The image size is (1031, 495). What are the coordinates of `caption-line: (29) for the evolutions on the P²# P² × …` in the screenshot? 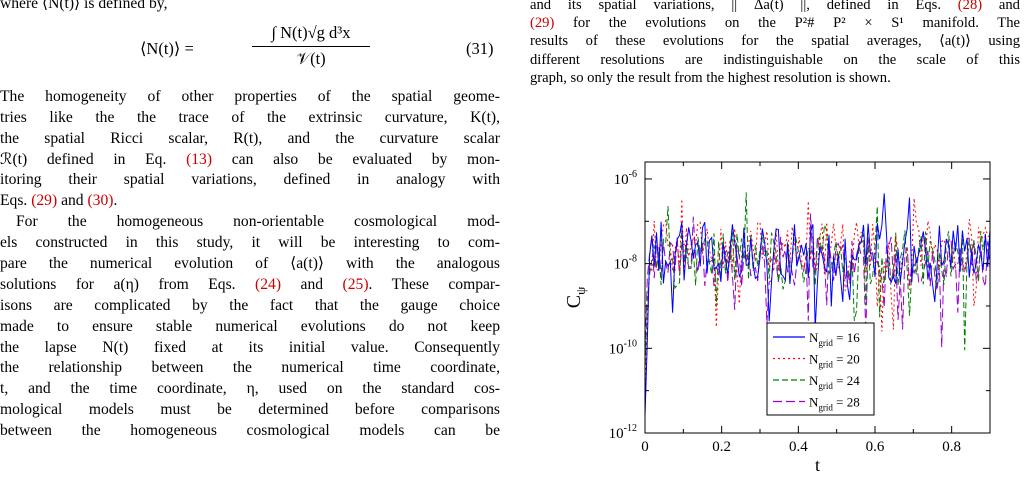 It's located at (775, 23).